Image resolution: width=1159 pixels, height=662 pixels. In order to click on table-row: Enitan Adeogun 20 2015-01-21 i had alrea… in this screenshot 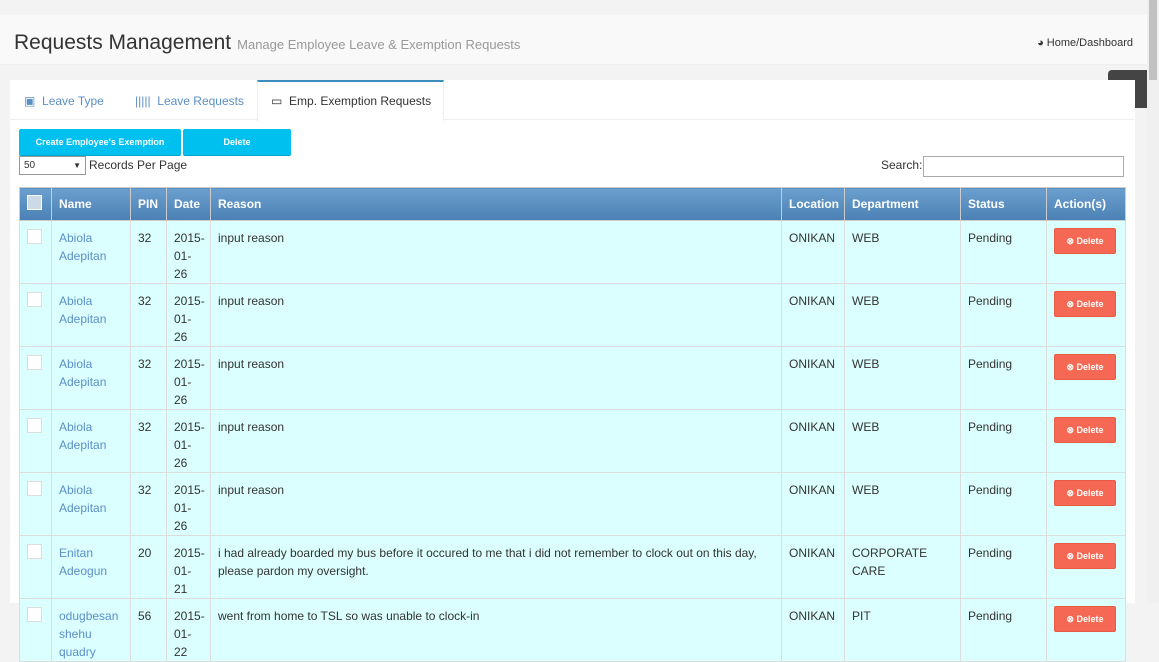, I will do `click(572, 567)`.